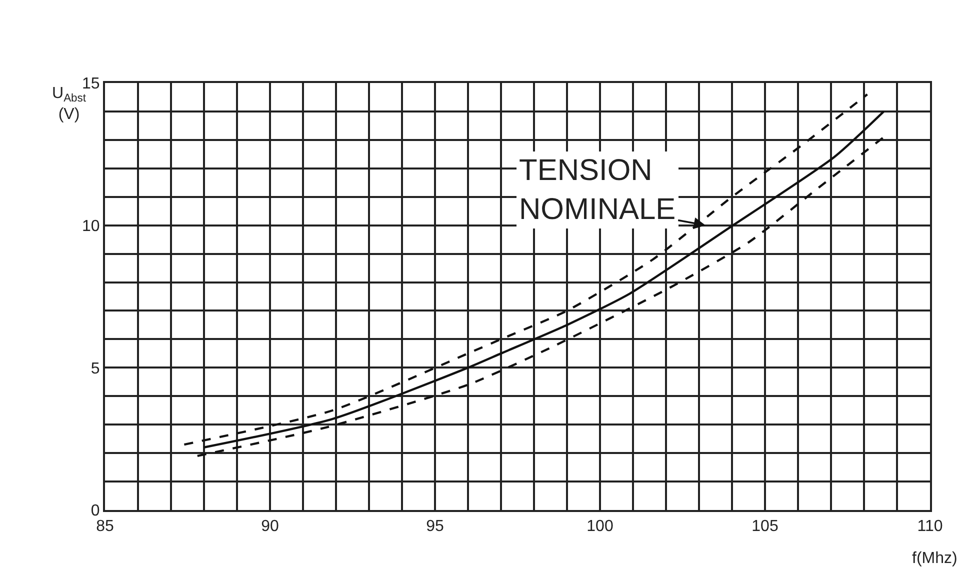 This screenshot has width=965, height=587. I want to click on x-tick-label: 100, so click(600, 527).